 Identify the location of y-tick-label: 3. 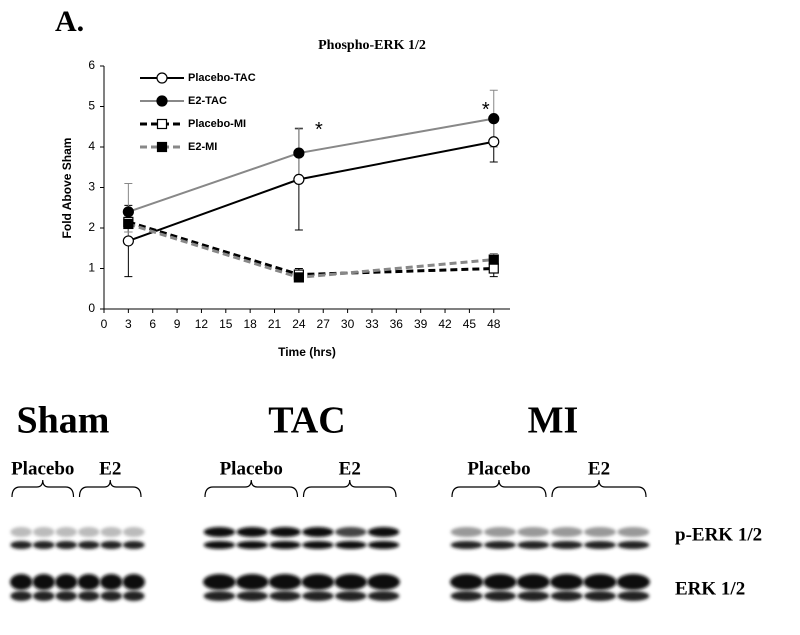
(91, 187).